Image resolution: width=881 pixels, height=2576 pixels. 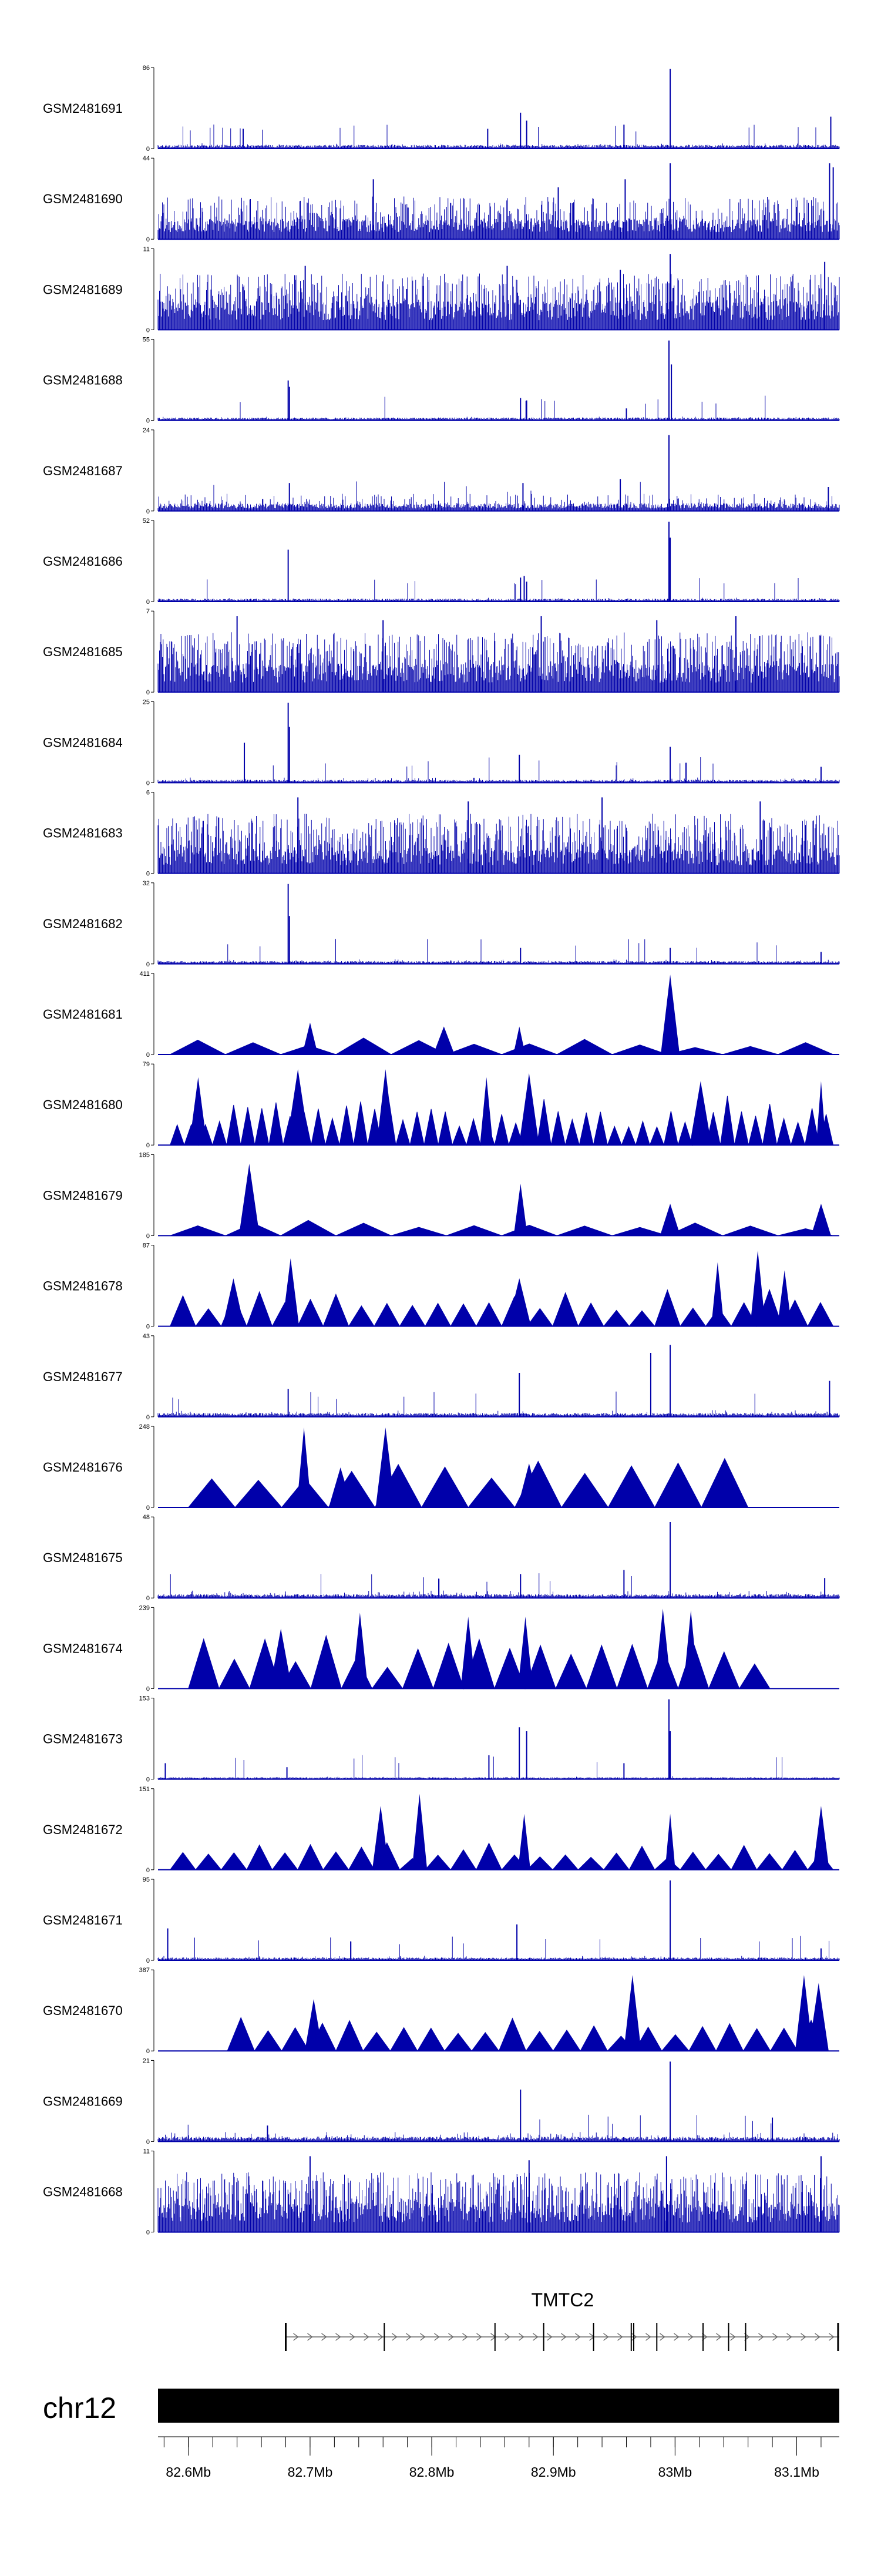 I want to click on track-label: GSM2481678, so click(x=83, y=1286).